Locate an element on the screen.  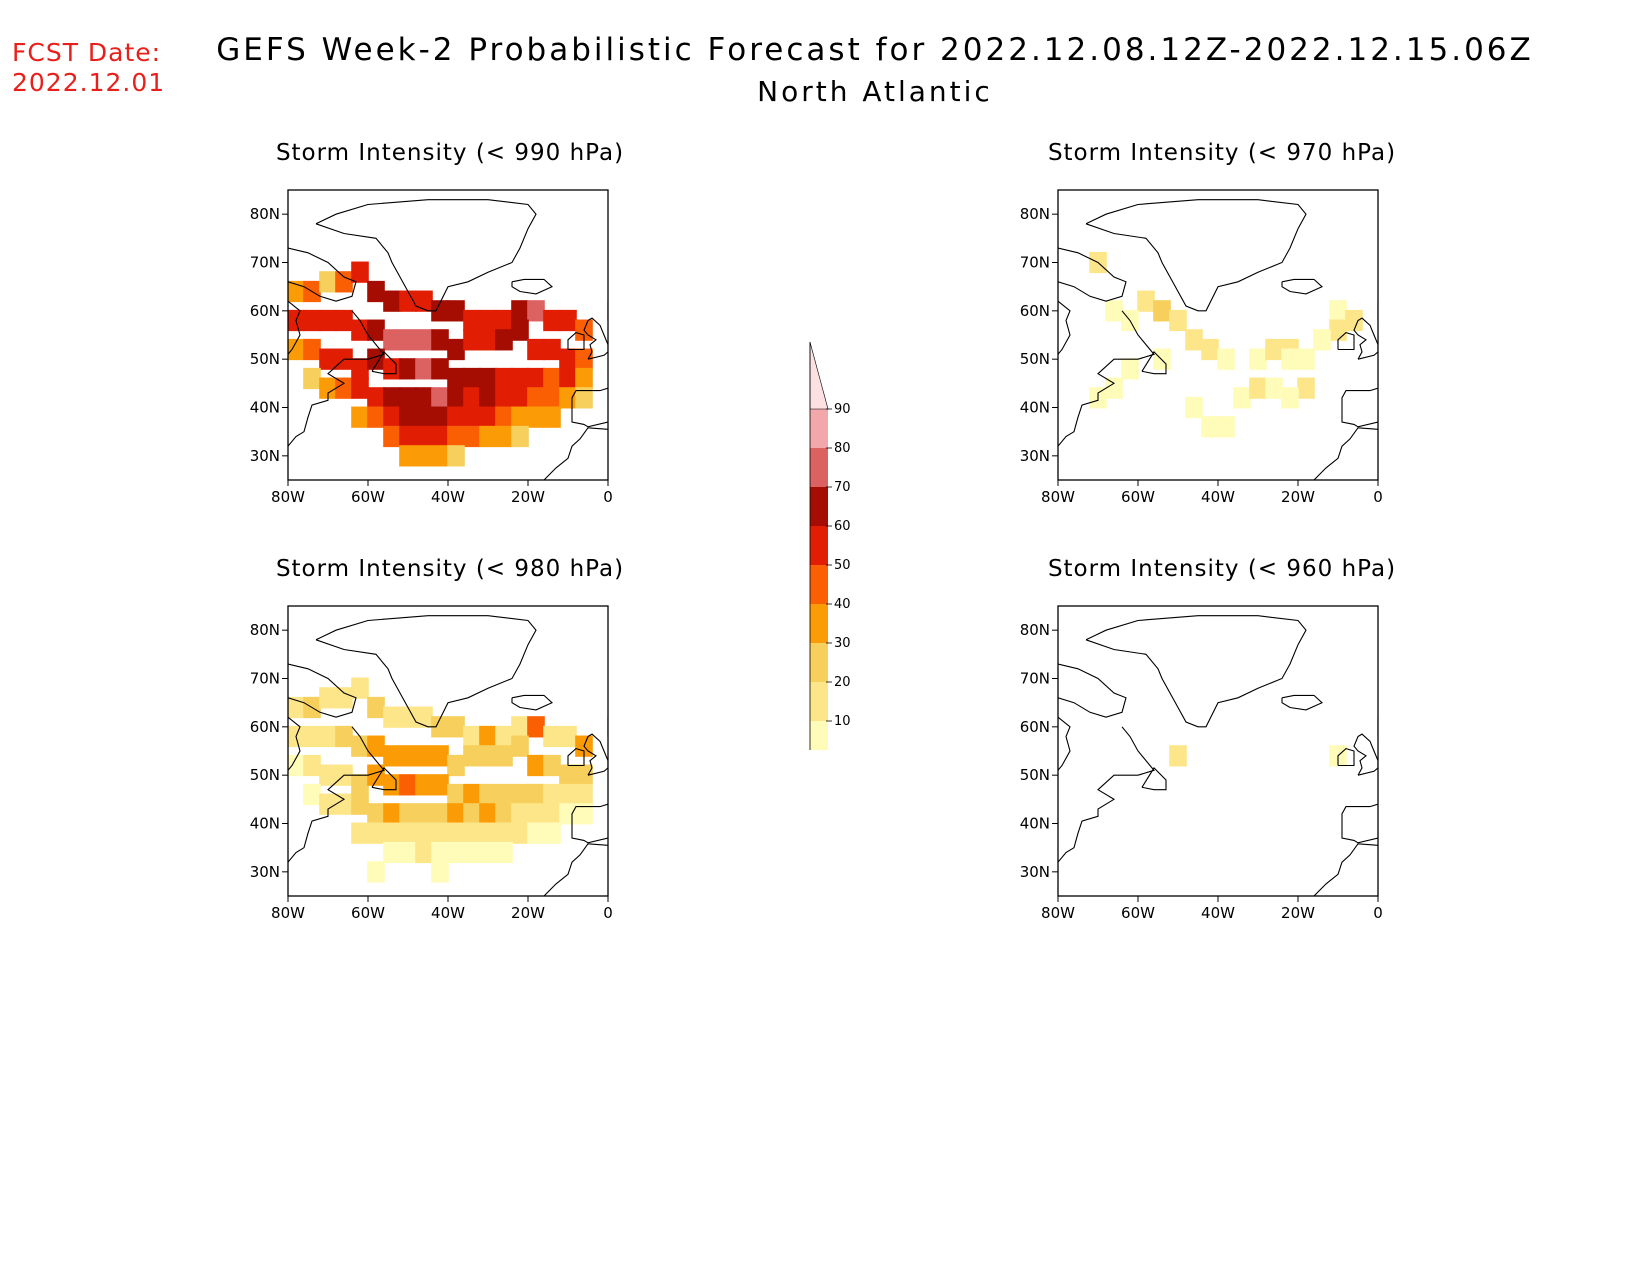
coastline-newfoundland is located at coordinates (384, 363).